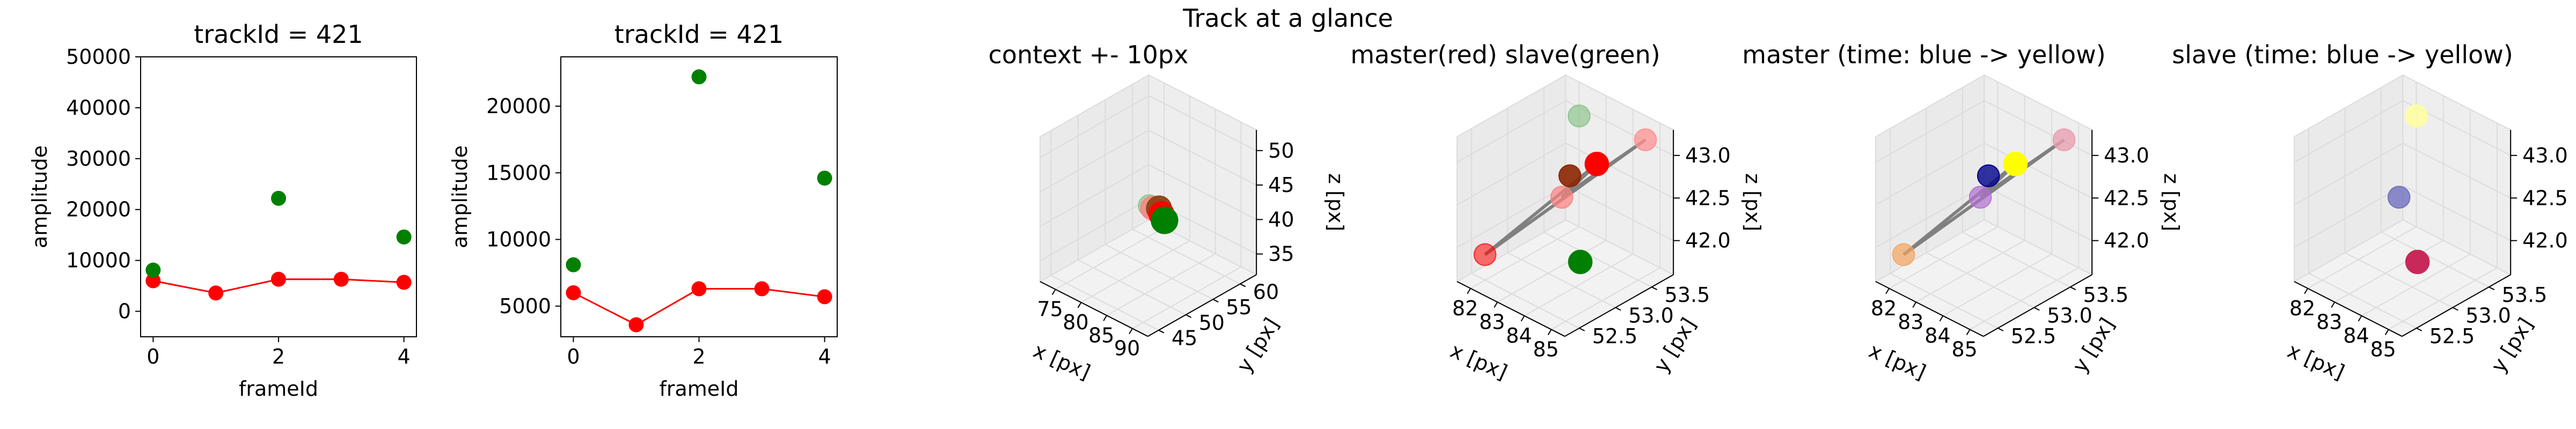 The height and width of the screenshot is (429, 2576). What do you see at coordinates (1281, 150) in the screenshot?
I see `z-tick-label: 50` at bounding box center [1281, 150].